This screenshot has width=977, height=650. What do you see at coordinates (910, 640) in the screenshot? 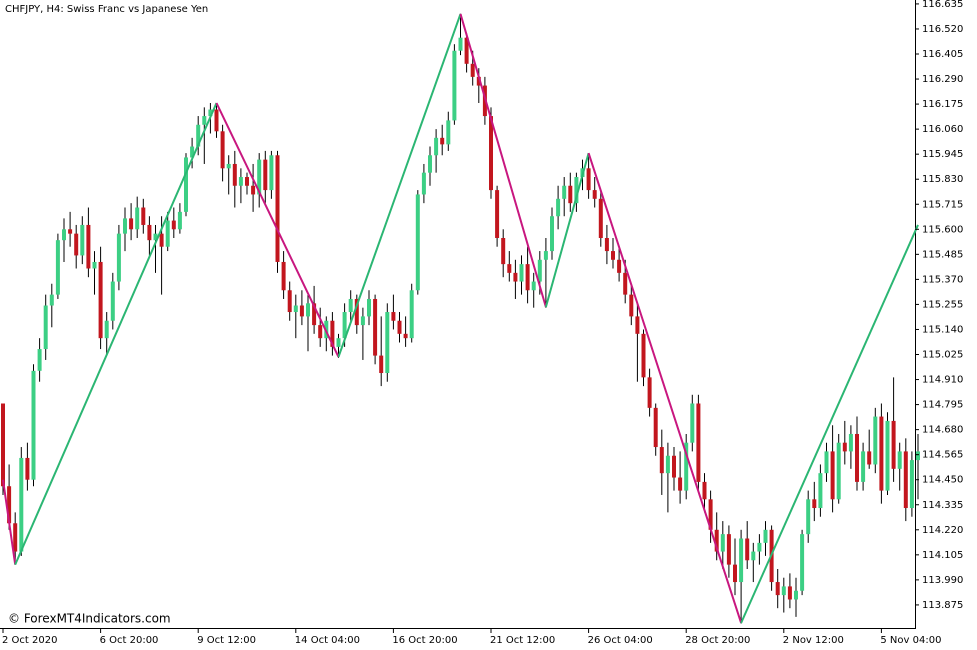
I see `x-tick-label: 5 Nov 04:00` at bounding box center [910, 640].